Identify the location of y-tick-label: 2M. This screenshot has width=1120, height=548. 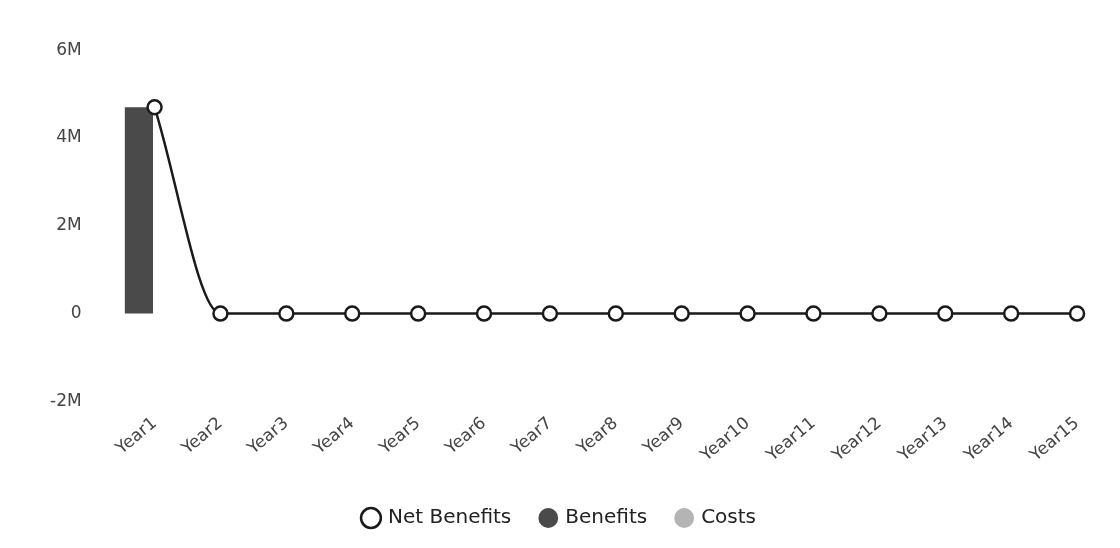
(69, 224).